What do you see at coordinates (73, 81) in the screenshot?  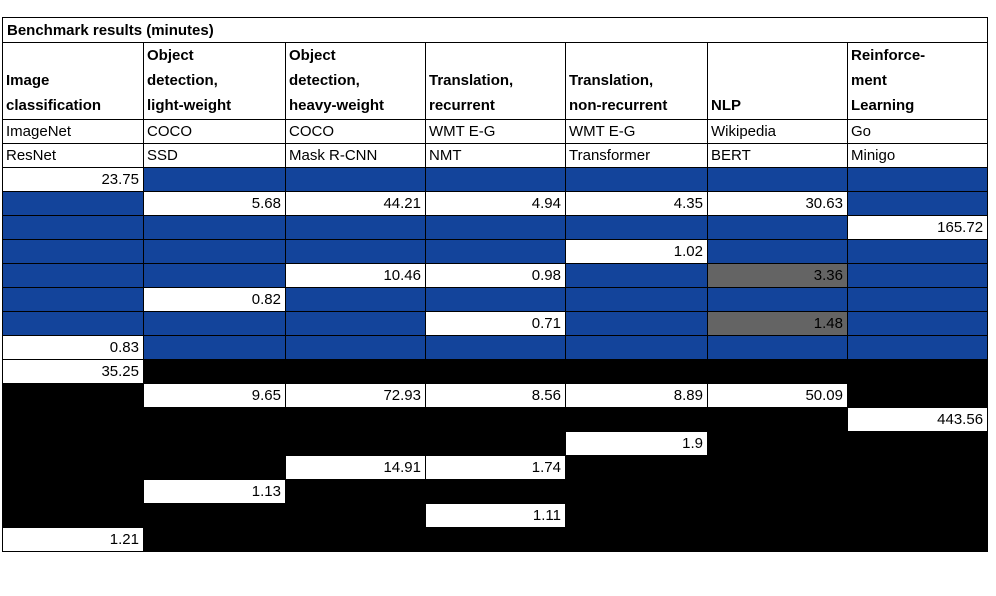 I see `column-header-image-classification: Image classification` at bounding box center [73, 81].